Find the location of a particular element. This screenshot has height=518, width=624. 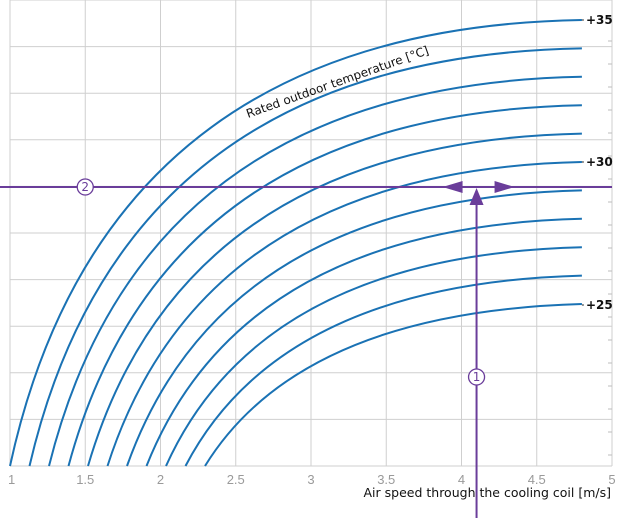

x-tick-label: 2 is located at coordinates (160, 479).